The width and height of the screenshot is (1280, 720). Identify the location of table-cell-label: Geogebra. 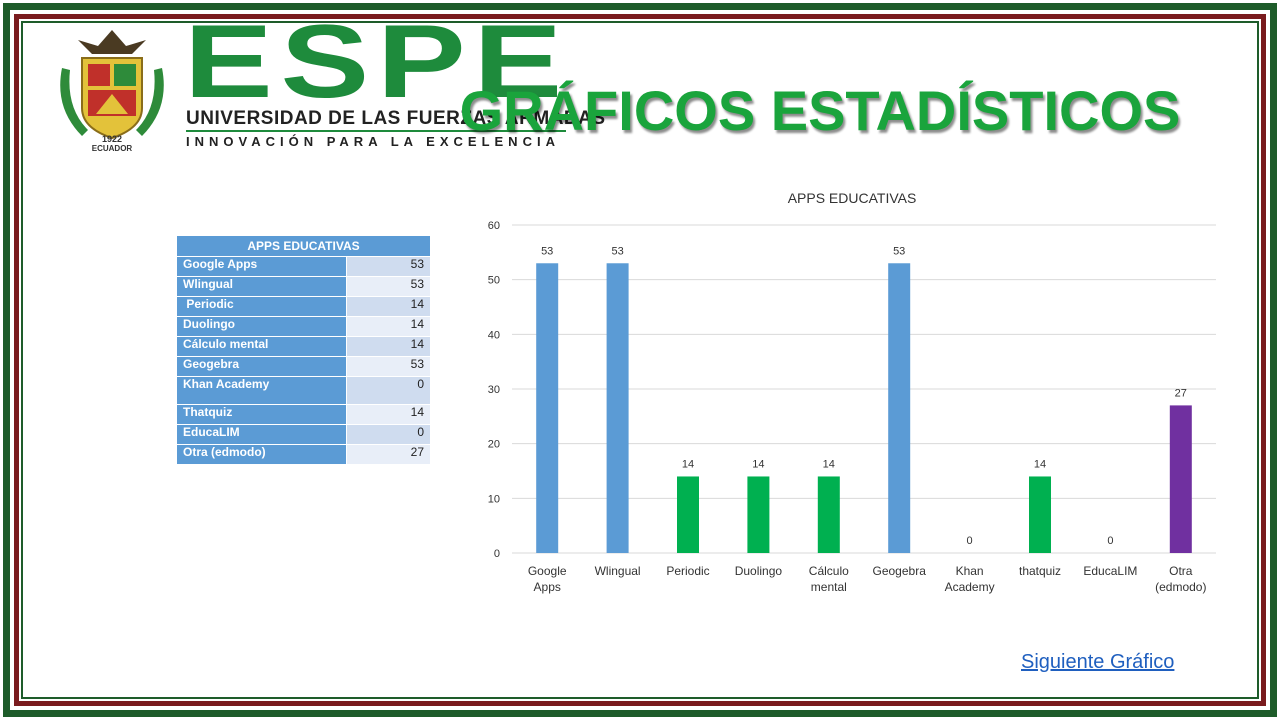
(261, 366).